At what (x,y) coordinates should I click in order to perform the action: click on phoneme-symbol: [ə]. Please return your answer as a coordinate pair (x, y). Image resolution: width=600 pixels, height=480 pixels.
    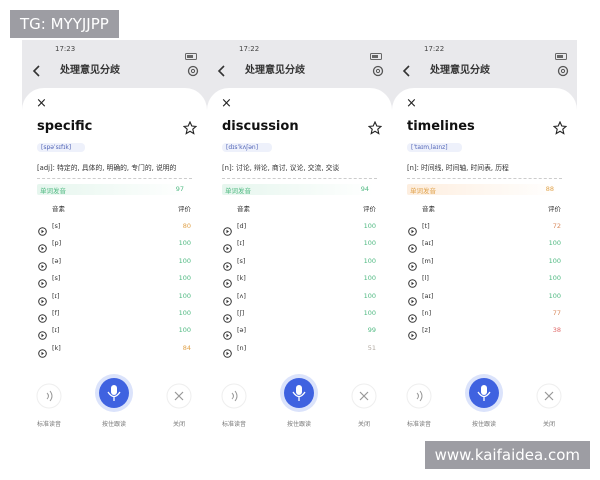
    Looking at the image, I should click on (57, 260).